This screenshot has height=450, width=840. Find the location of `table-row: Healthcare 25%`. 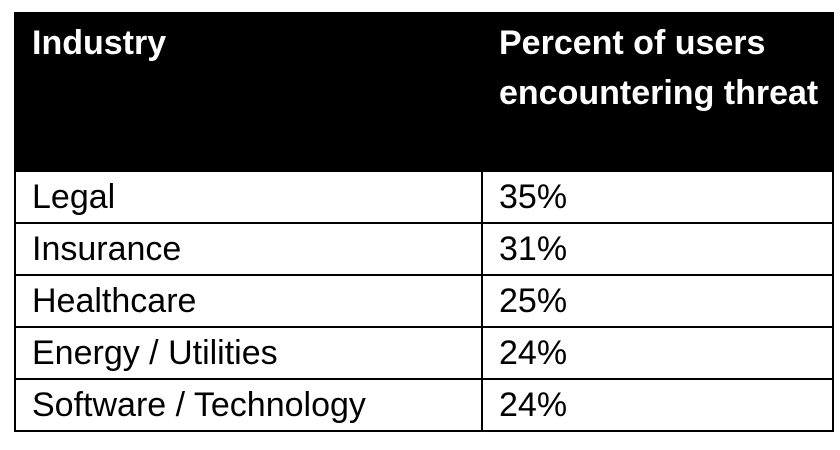

table-row: Healthcare 25% is located at coordinates (424, 301).